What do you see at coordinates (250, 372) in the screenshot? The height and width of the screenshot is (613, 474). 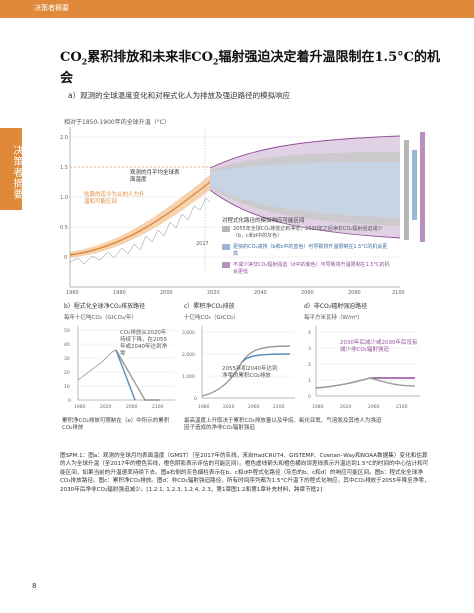 I see `panel-c-note: 2055年和2040年达到净零的累积CO₂排放` at bounding box center [250, 372].